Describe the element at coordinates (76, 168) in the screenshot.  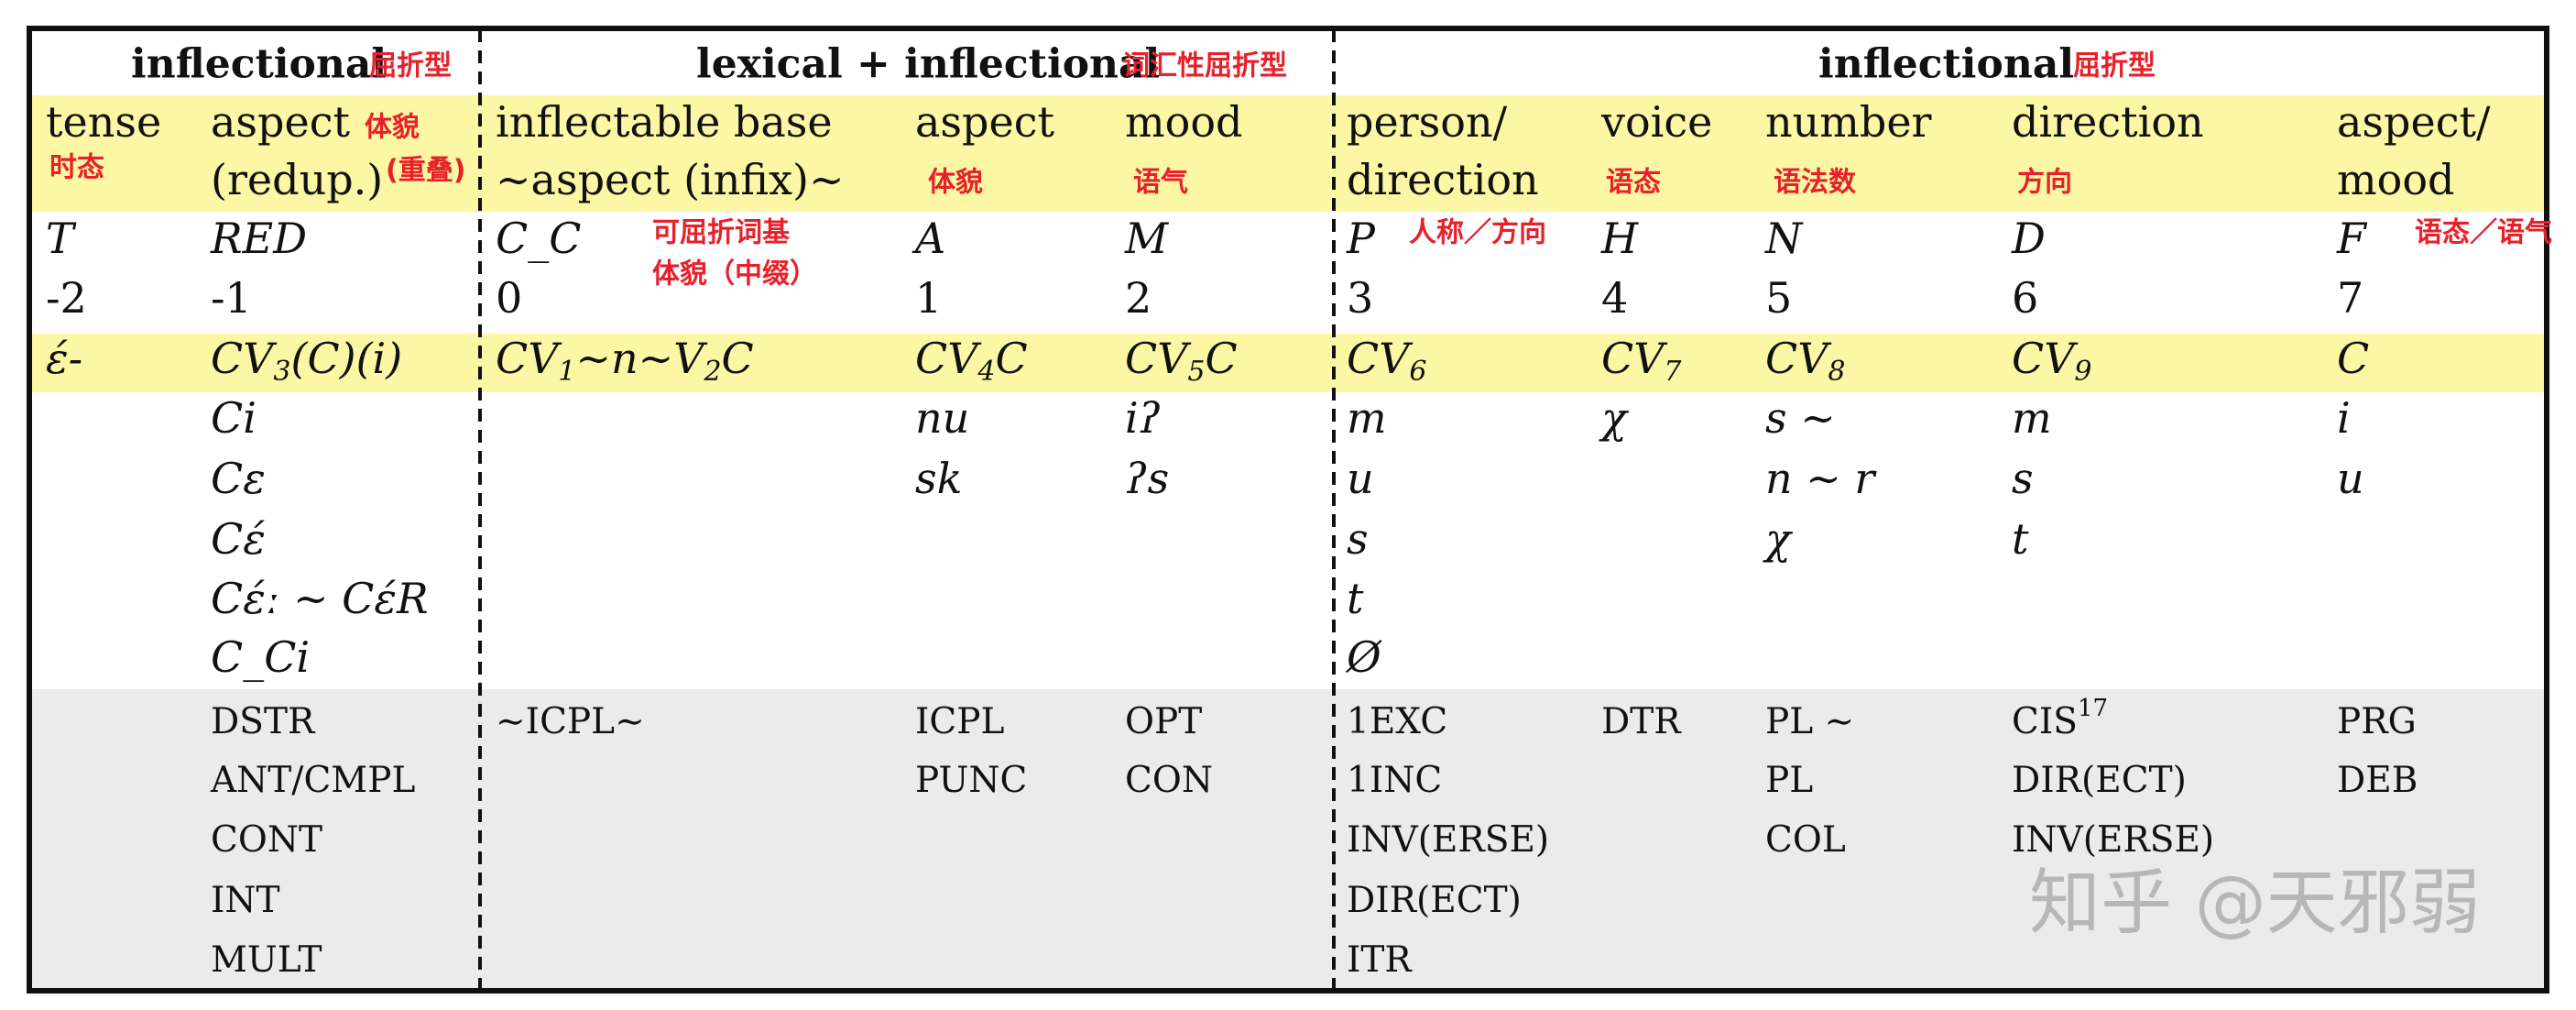
I see `column-note: 时态` at that location.